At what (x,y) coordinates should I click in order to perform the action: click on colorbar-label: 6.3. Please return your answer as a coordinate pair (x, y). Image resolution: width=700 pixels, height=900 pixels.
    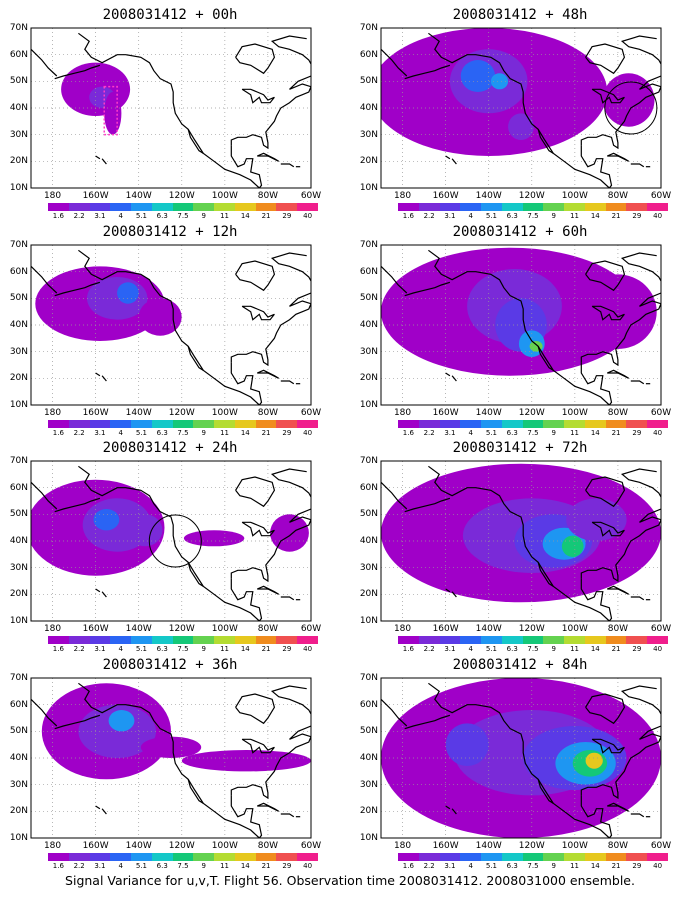
    Looking at the image, I should click on (512, 216).